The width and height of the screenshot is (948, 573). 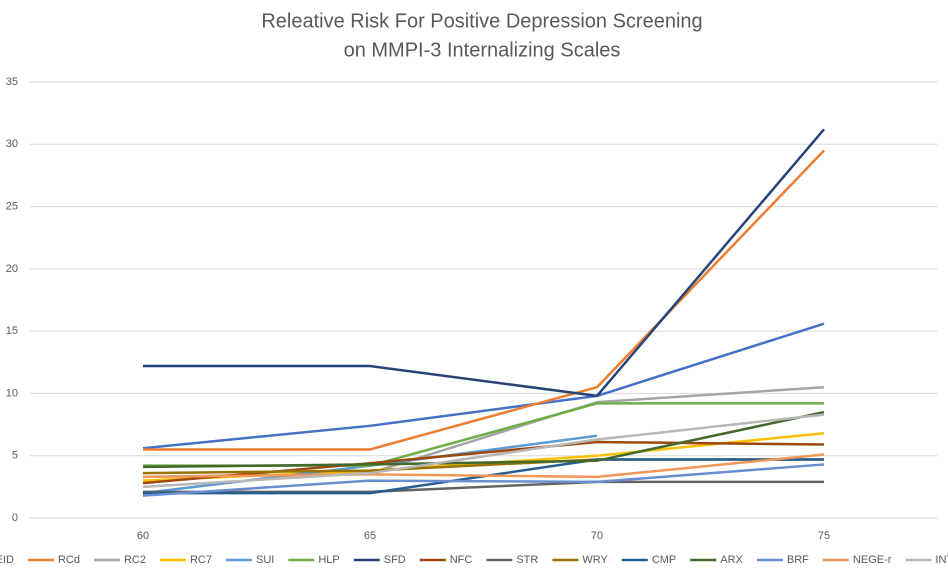 What do you see at coordinates (328, 560) in the screenshot?
I see `legend-label: HLP` at bounding box center [328, 560].